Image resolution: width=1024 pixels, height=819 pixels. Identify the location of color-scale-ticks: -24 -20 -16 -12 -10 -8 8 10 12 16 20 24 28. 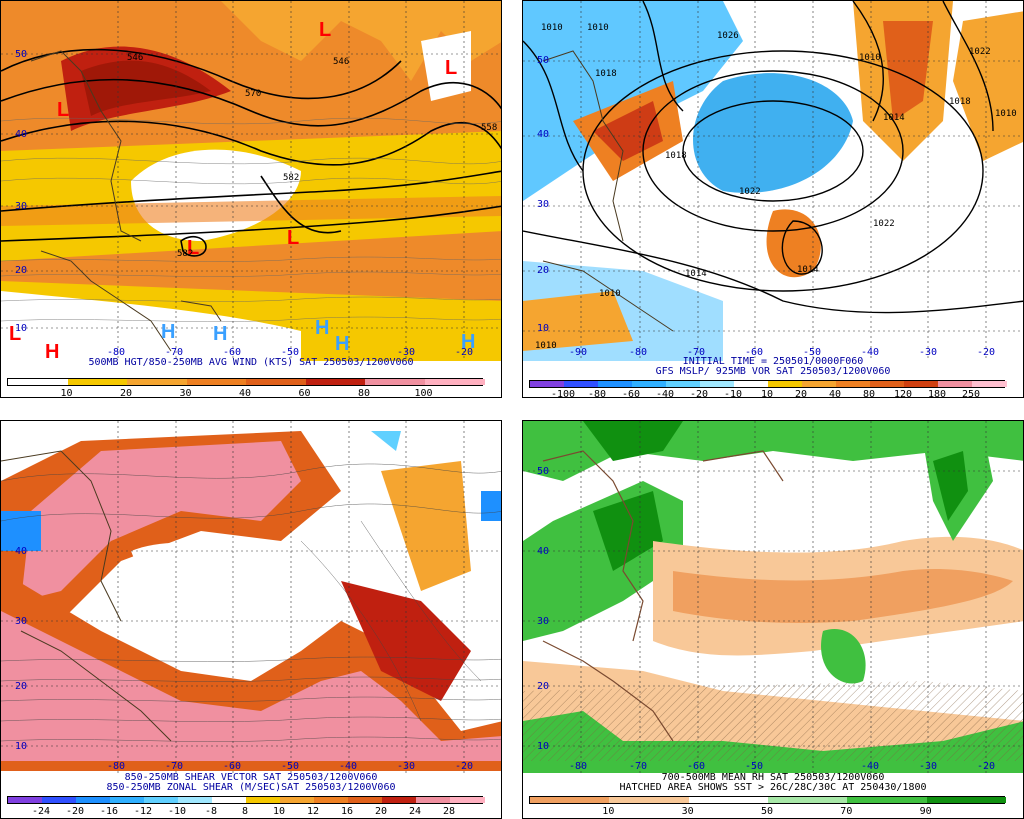
(245, 811).